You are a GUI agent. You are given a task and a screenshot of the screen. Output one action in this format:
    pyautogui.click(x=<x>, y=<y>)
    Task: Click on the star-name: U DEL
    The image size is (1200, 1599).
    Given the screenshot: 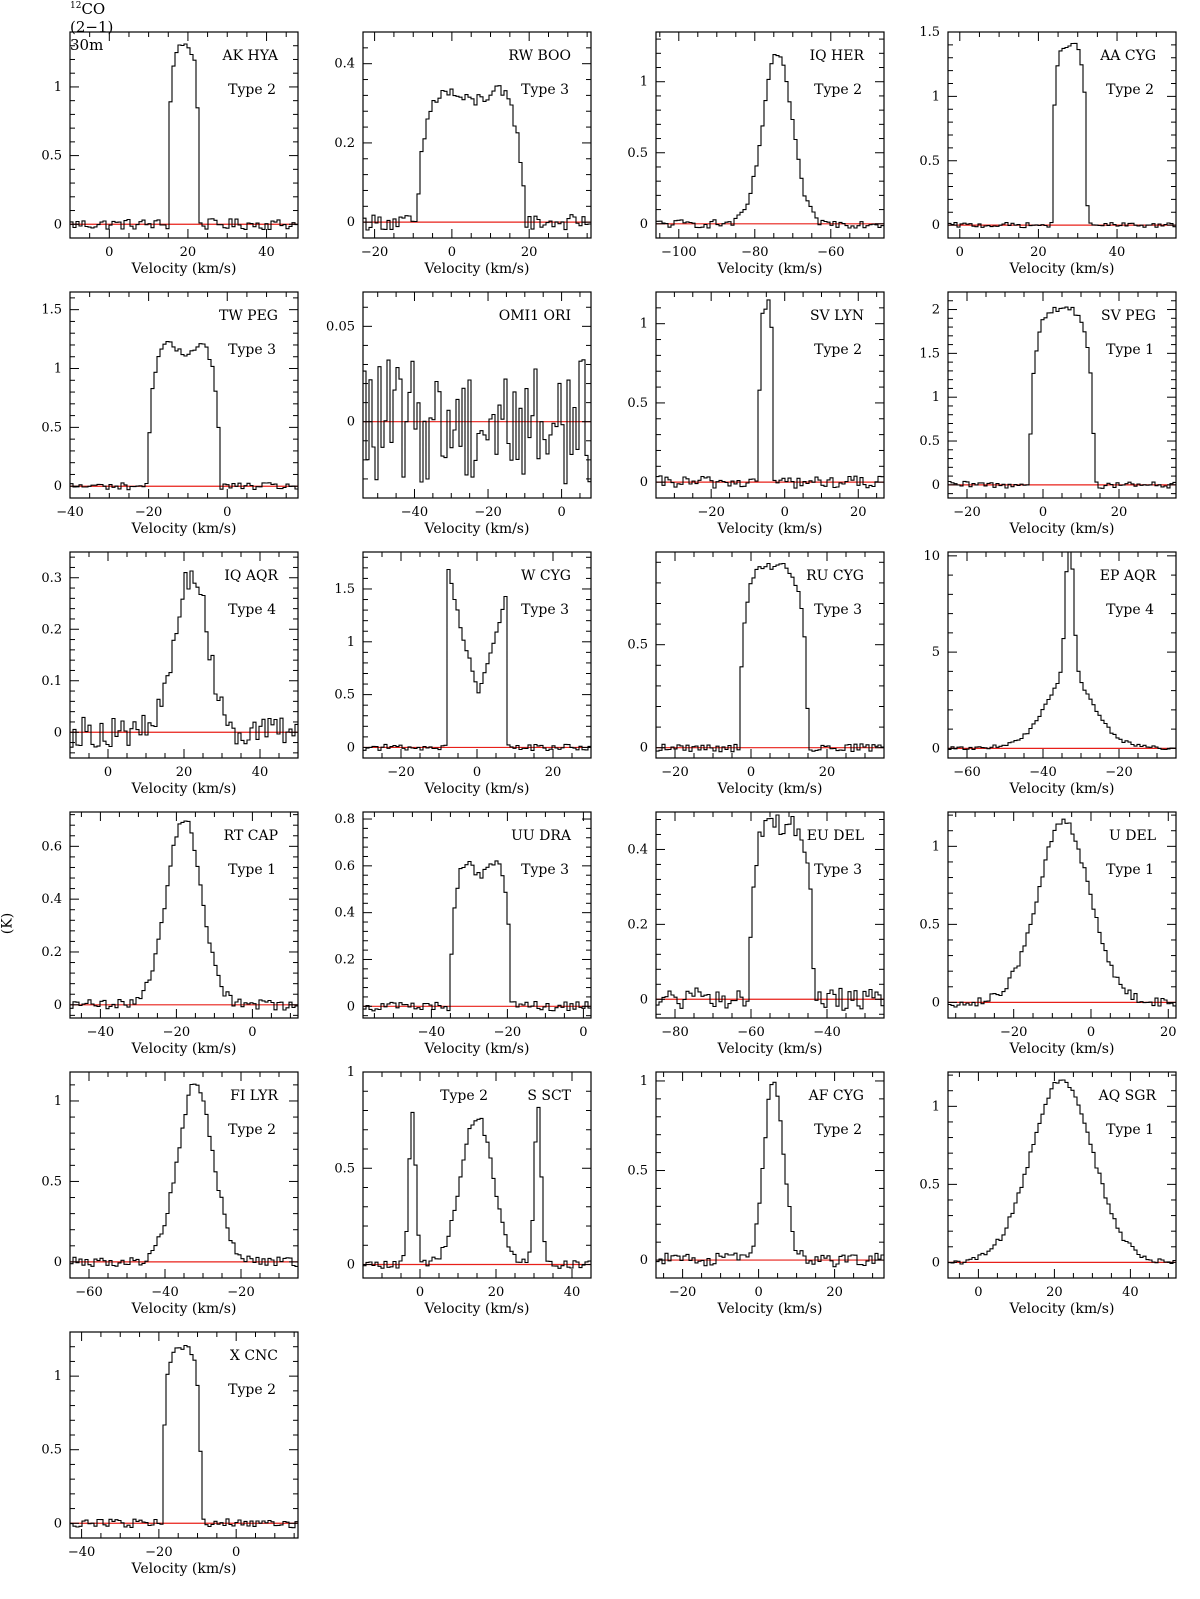 What is the action you would take?
    pyautogui.click(x=1132, y=836)
    